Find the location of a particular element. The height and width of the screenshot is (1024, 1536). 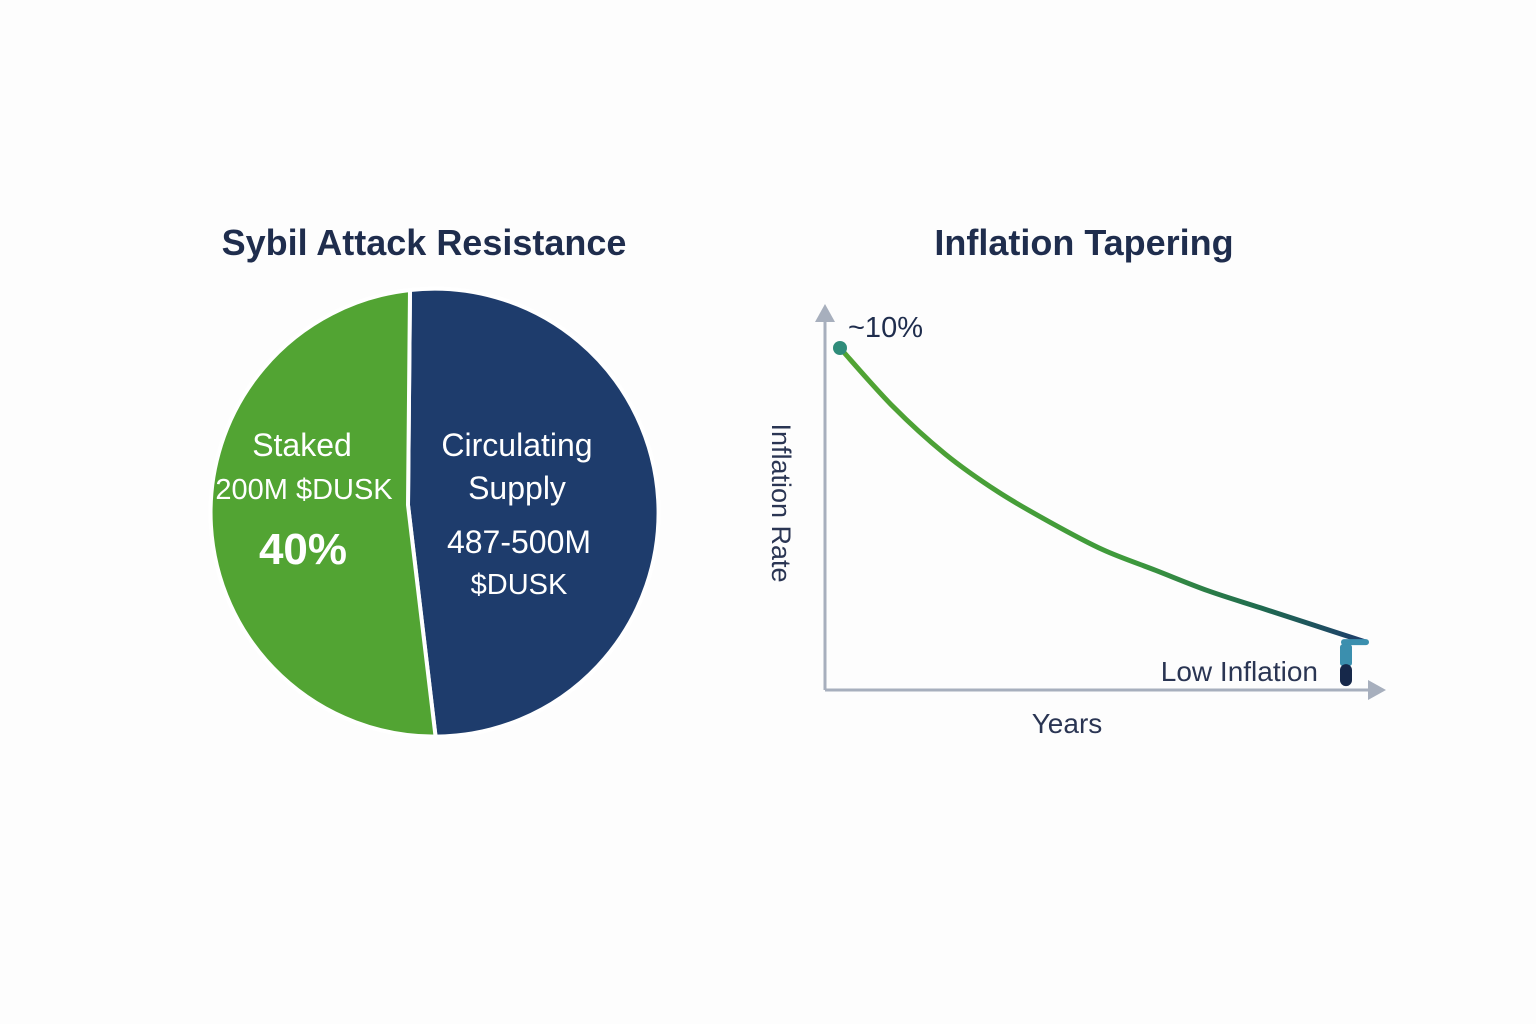

circulating-amount-label-line2: $DUSK is located at coordinates (519, 585).